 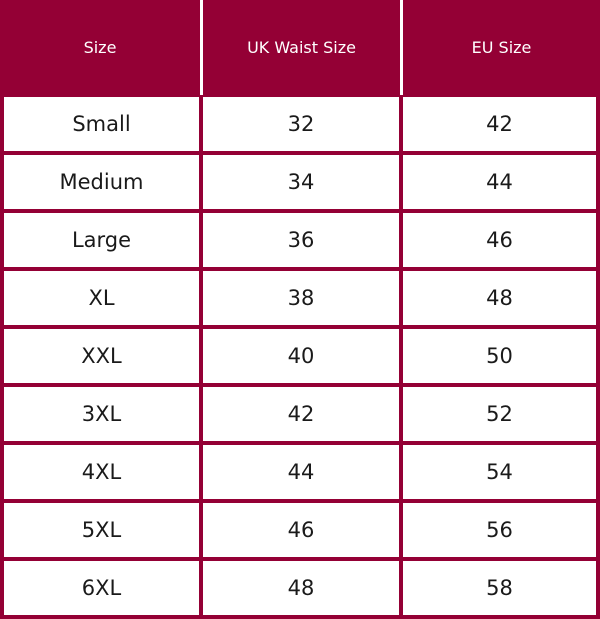 I want to click on cell-uk-waist: 46, so click(x=301, y=530).